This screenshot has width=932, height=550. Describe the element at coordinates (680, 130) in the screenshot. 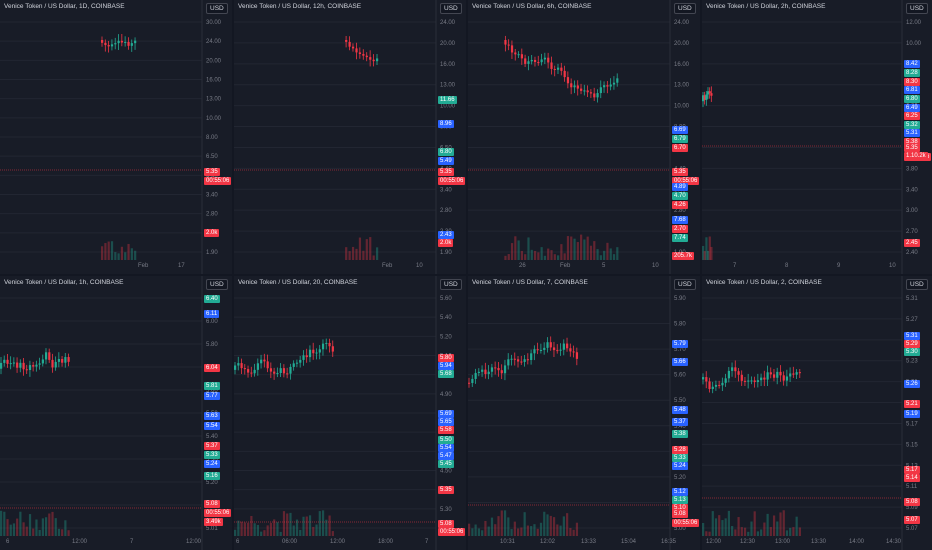

I see `price-badge: 6.69` at that location.